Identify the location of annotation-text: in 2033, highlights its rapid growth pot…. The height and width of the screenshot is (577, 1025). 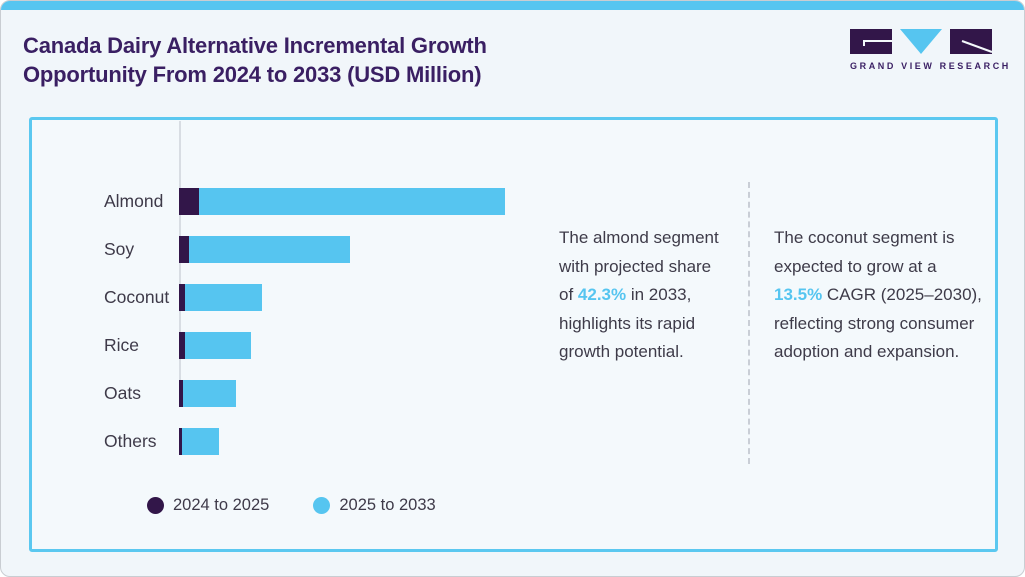
(627, 323).